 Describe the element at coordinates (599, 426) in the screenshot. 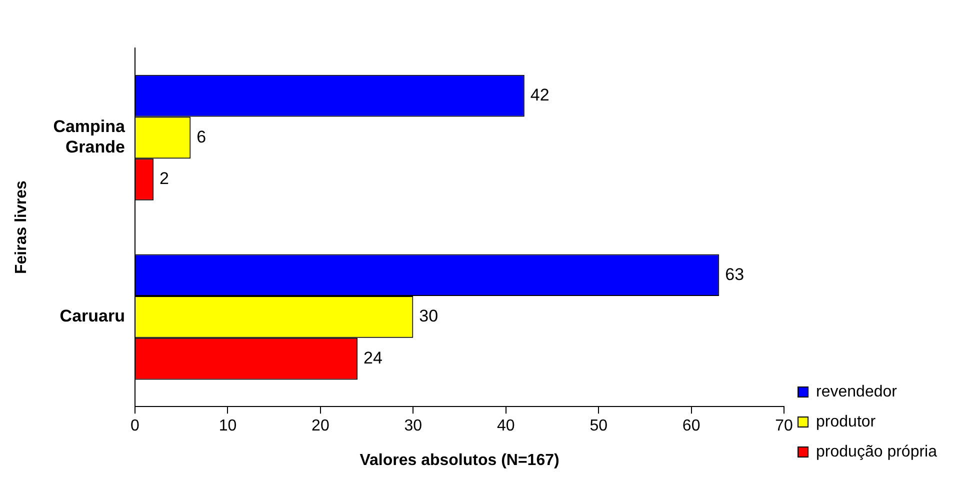

I see `x-tick-label: 50` at that location.